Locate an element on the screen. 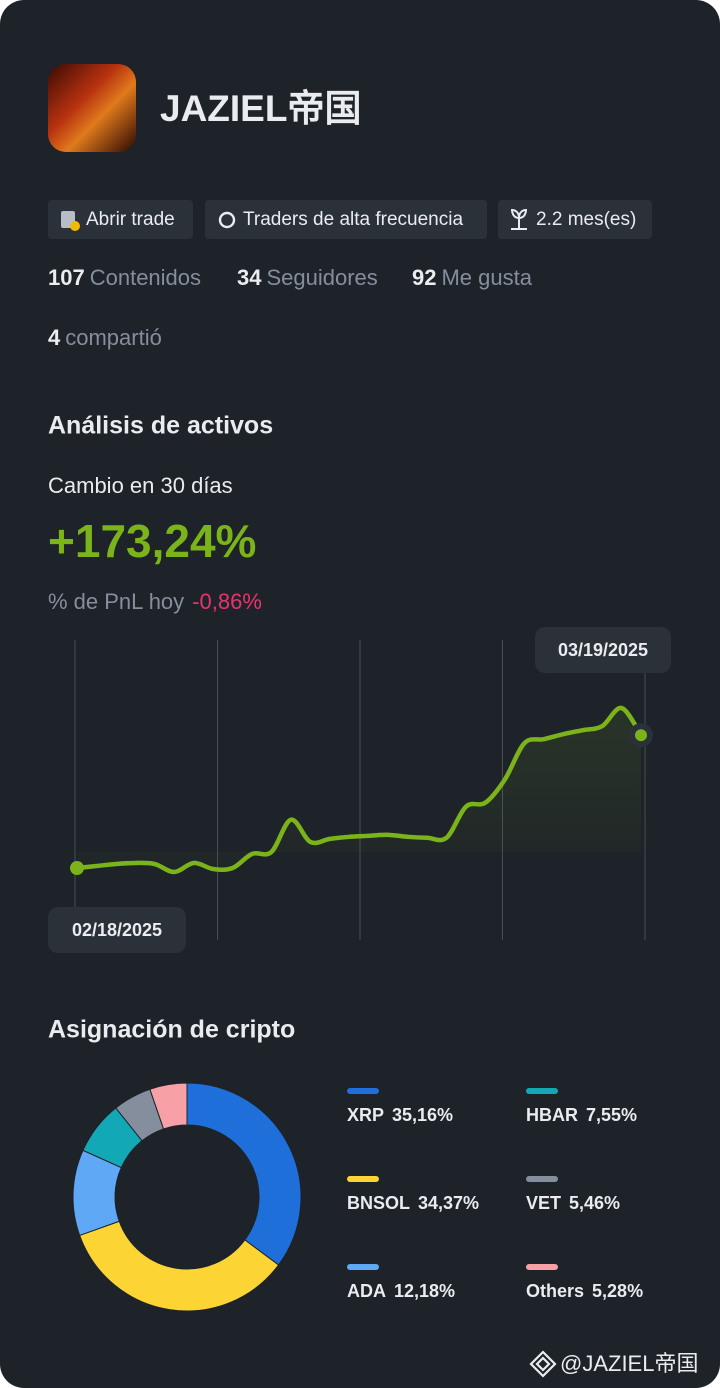 The image size is (720, 1388). legend-value: 7,55% is located at coordinates (611, 1115).